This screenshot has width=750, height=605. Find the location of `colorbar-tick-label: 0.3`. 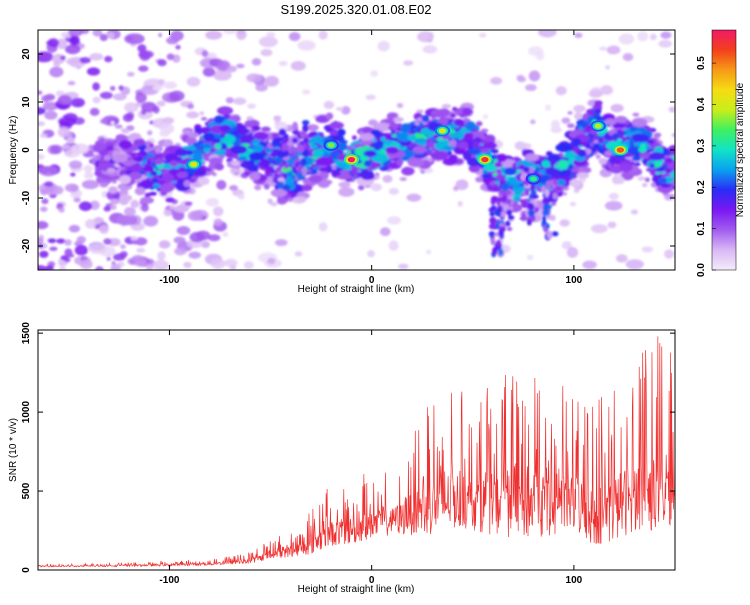

colorbar-tick-label: 0.3 is located at coordinates (701, 145).